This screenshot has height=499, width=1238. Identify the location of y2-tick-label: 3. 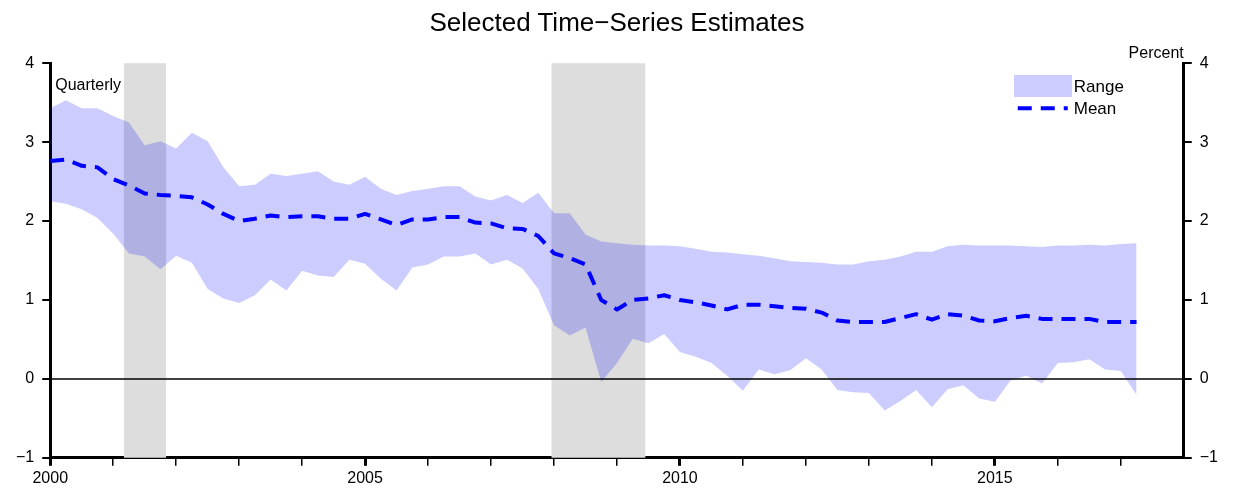
(1204, 141).